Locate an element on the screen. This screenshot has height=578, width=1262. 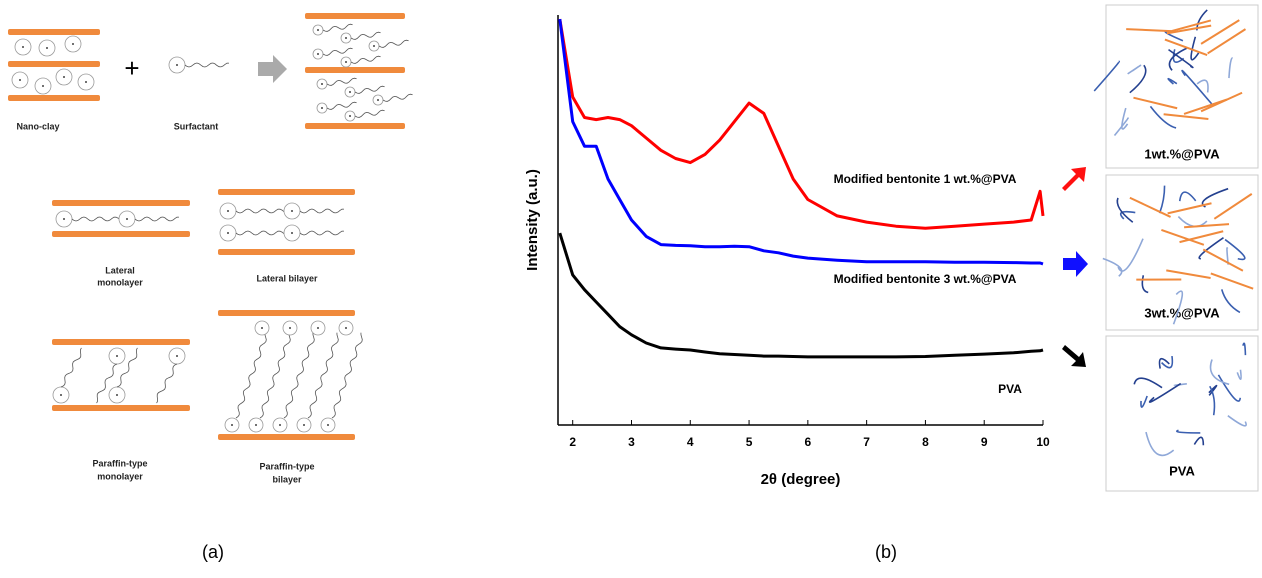
plus: + is located at coordinates (131, 68).